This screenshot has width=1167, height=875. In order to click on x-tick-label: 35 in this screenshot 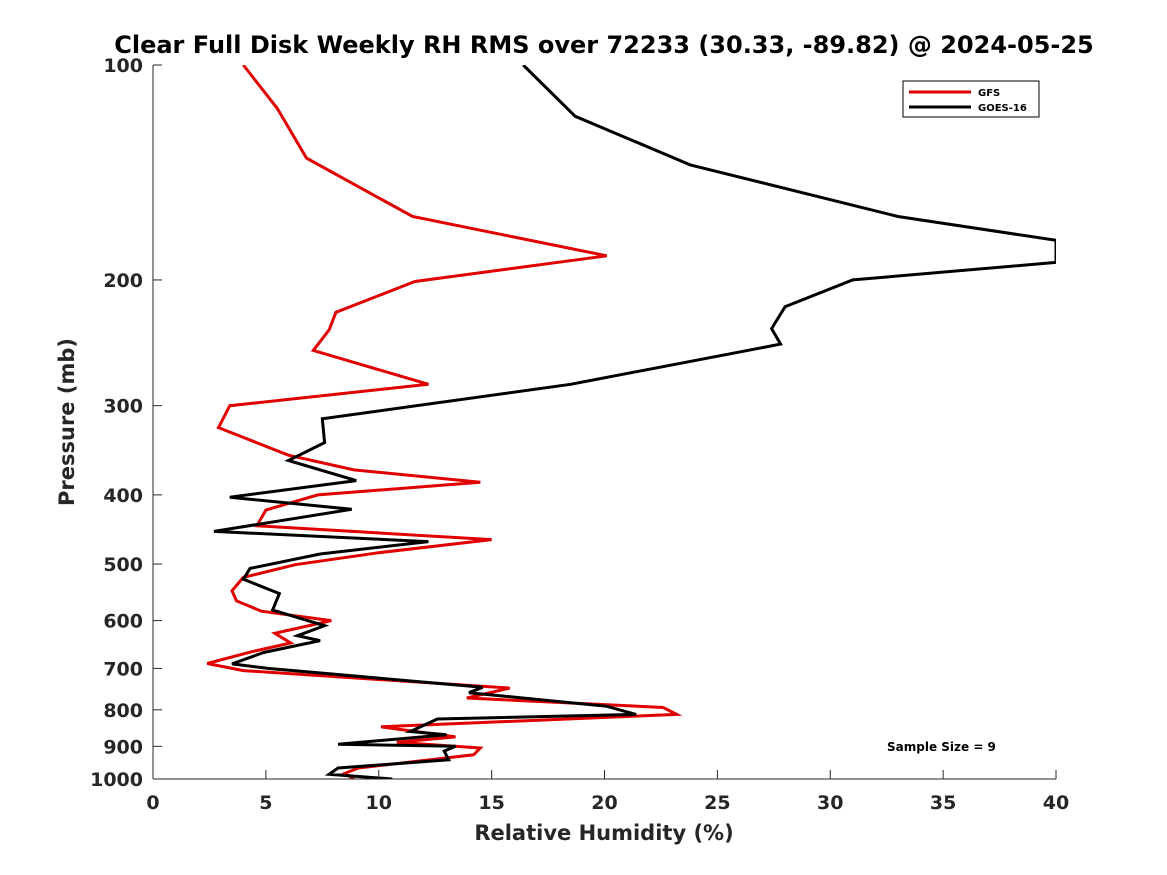, I will do `click(943, 803)`.